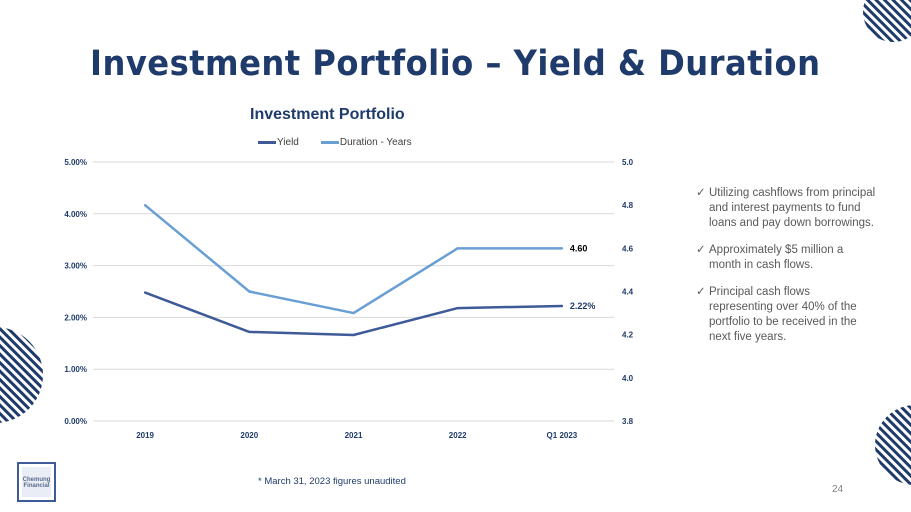 The height and width of the screenshot is (512, 911). Describe the element at coordinates (288, 142) in the screenshot. I see `legend-label-yield: Yield` at that location.